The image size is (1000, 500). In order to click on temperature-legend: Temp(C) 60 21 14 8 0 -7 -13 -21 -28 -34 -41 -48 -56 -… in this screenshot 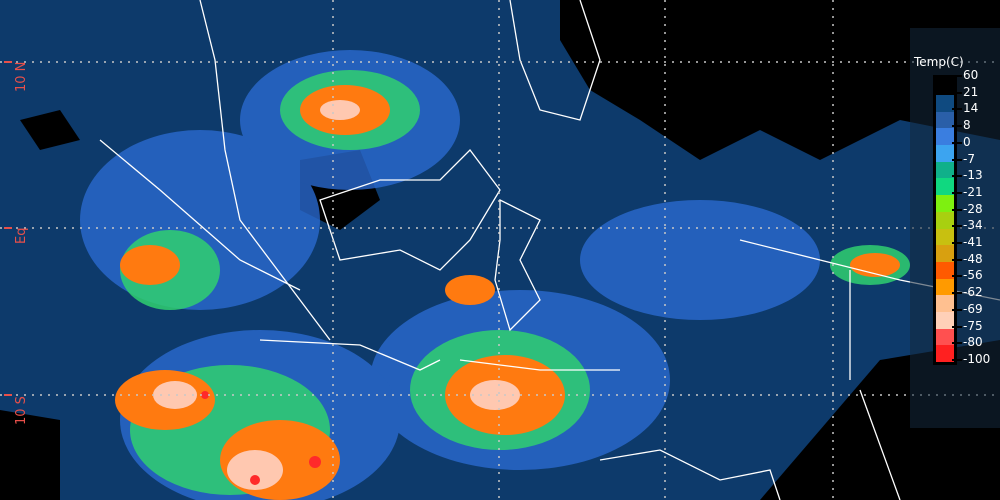, I will do `click(955, 228)`.